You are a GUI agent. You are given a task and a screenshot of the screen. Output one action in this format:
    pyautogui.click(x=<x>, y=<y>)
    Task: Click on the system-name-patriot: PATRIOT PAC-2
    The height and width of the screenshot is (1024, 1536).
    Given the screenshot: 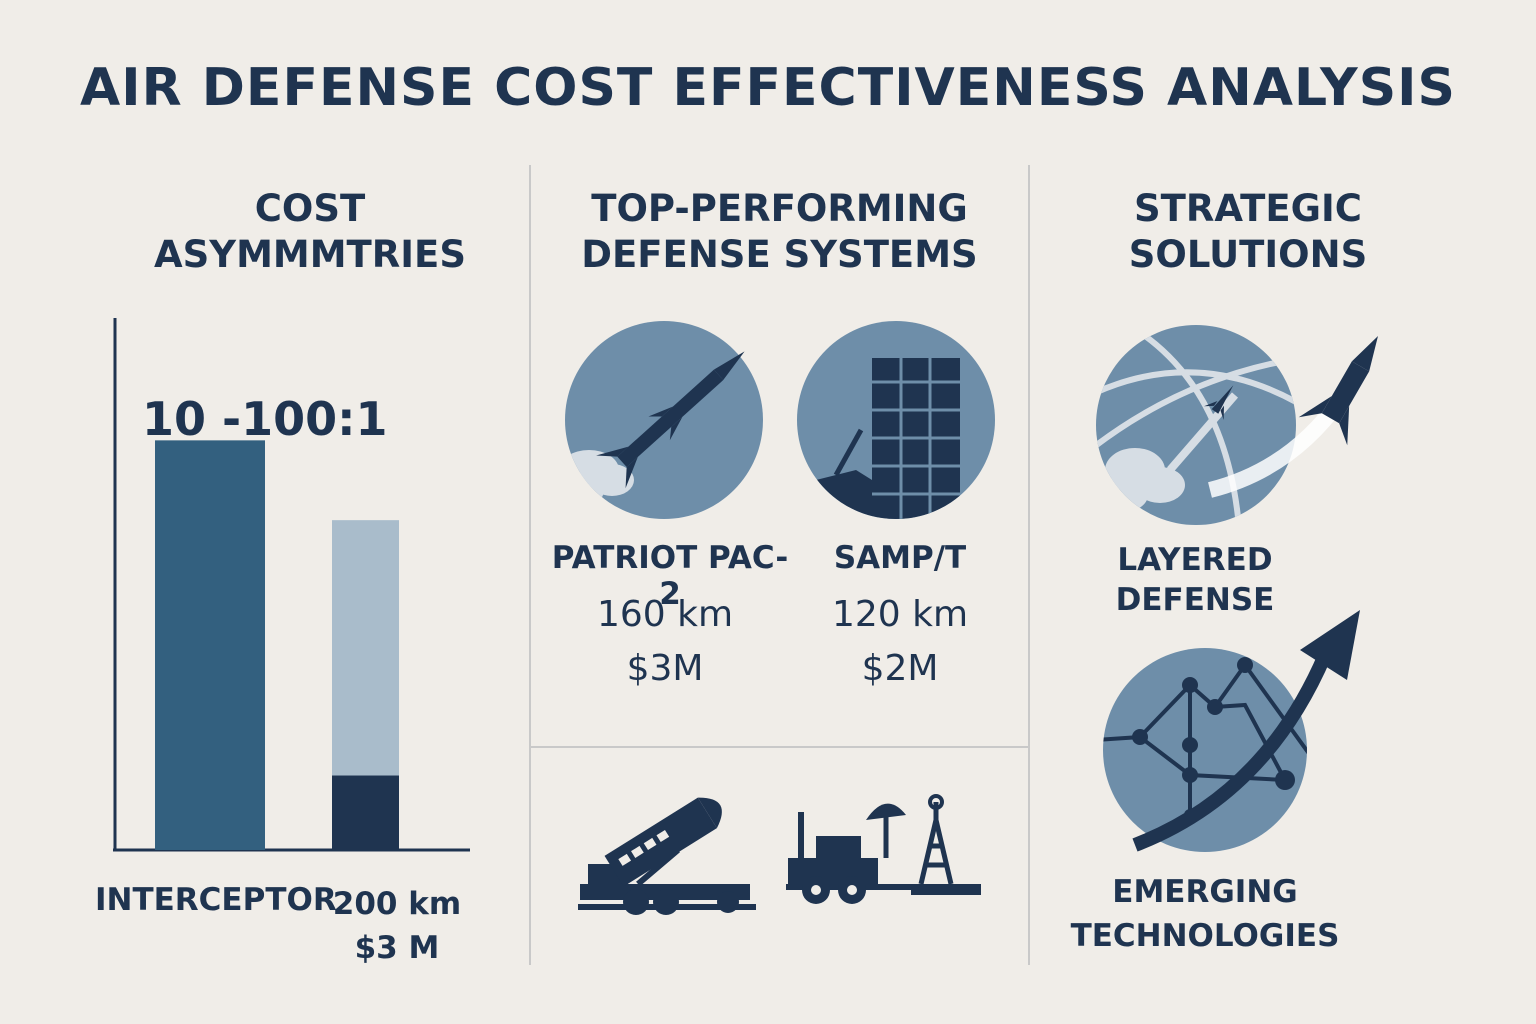 What is the action you would take?
    pyautogui.click(x=670, y=576)
    